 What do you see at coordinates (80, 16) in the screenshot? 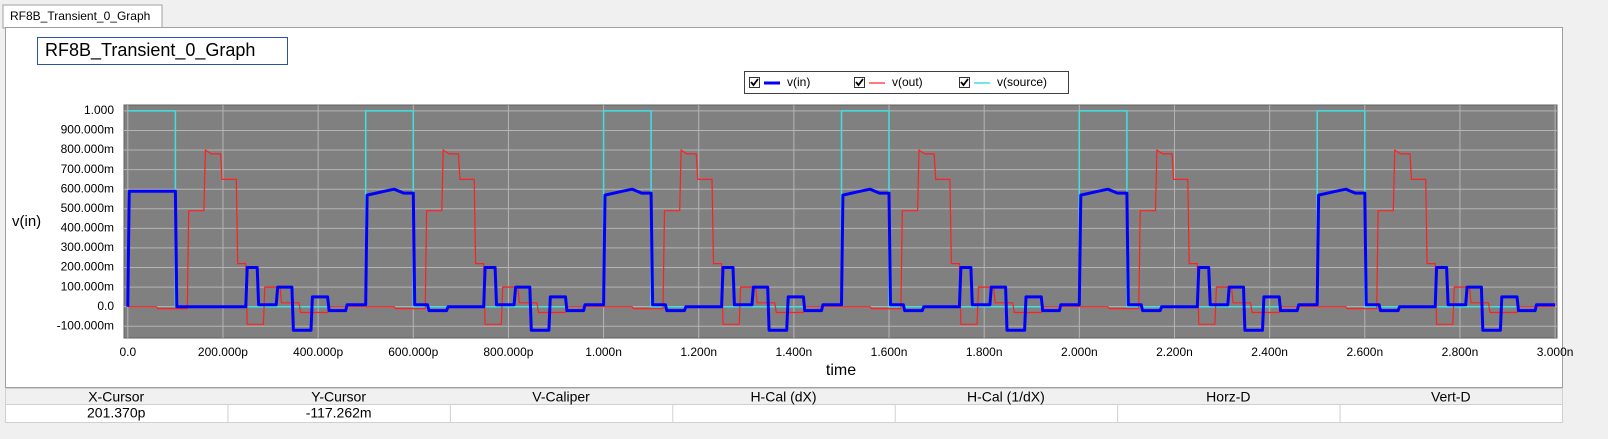
I see `tab-label: RF8B_Transient_0_Graph` at bounding box center [80, 16].